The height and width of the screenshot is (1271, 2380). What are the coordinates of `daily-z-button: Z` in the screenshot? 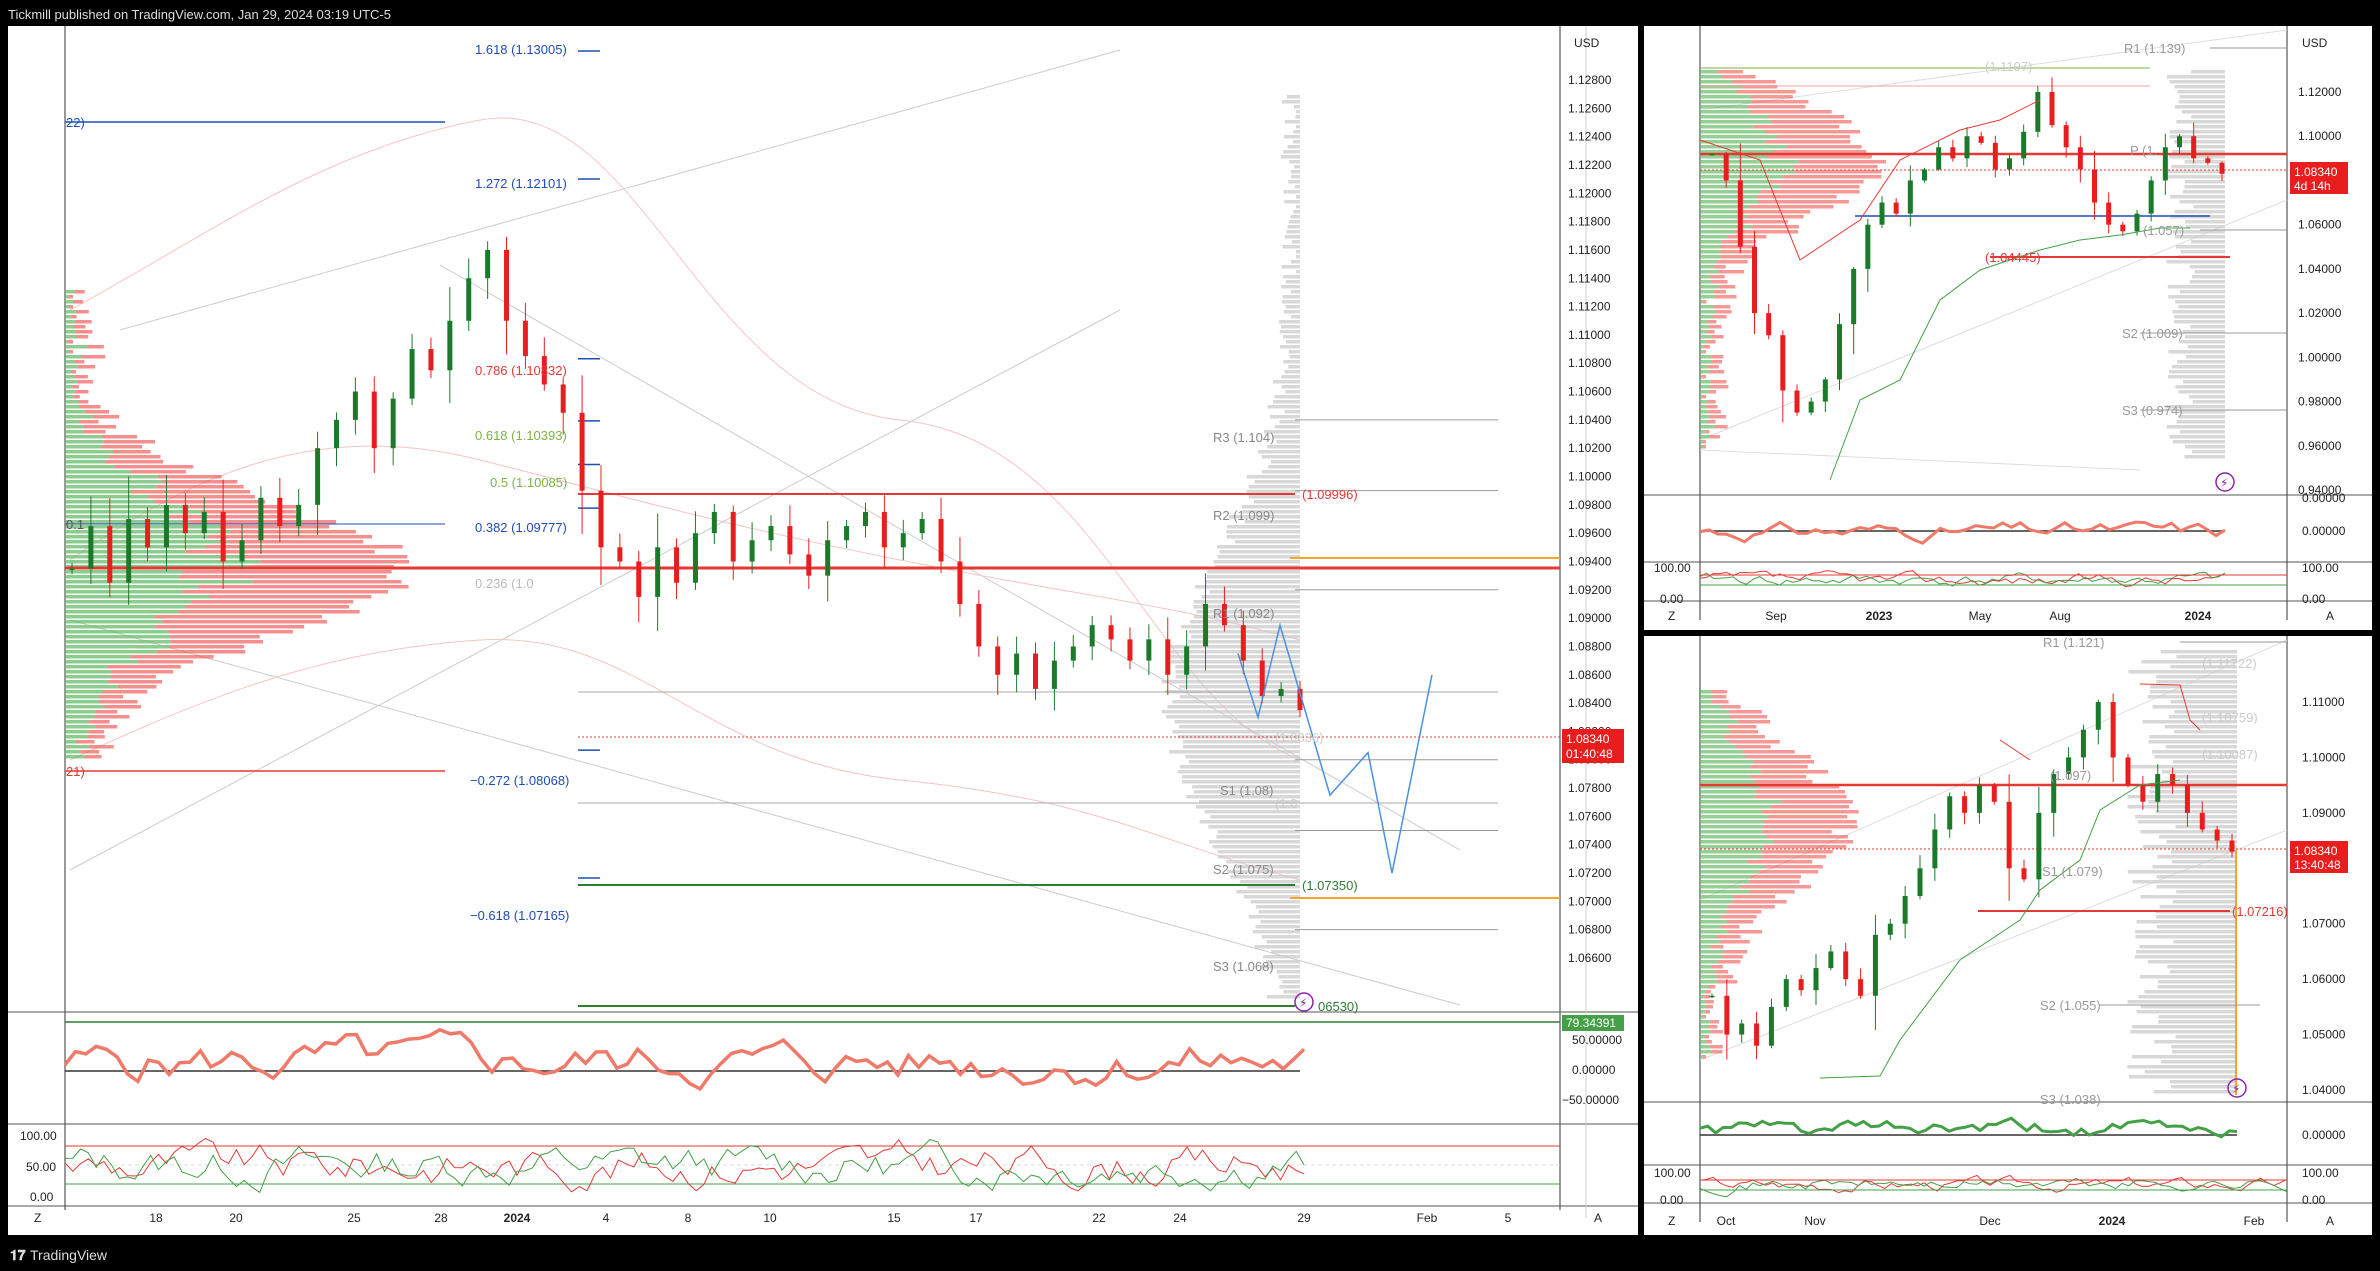 It's located at (1671, 1221).